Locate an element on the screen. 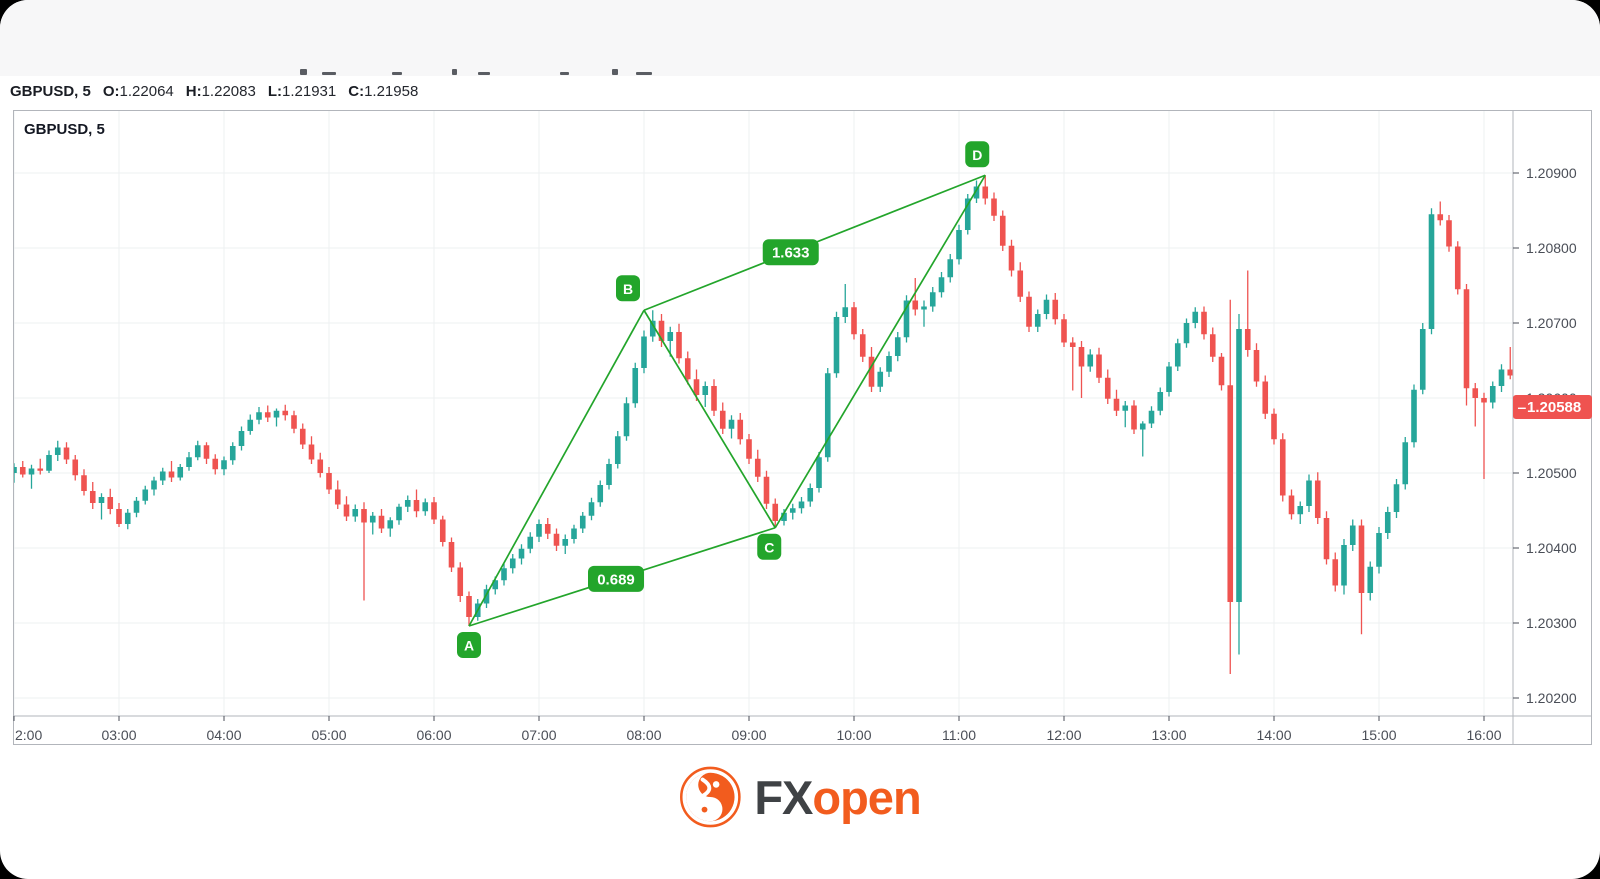 The height and width of the screenshot is (879, 1600). top-strip is located at coordinates (800, 38).